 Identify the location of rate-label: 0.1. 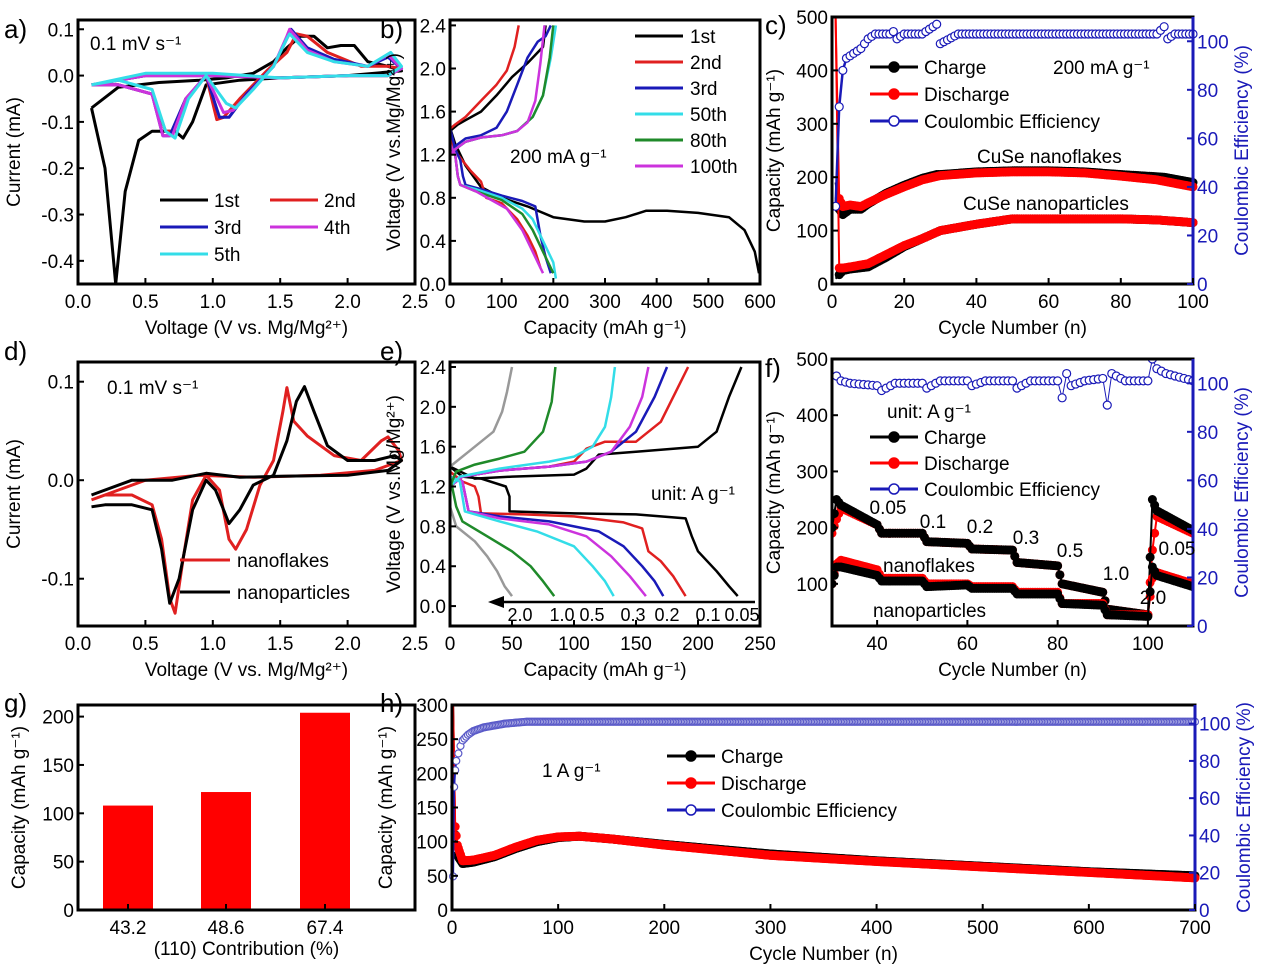
(707, 615).